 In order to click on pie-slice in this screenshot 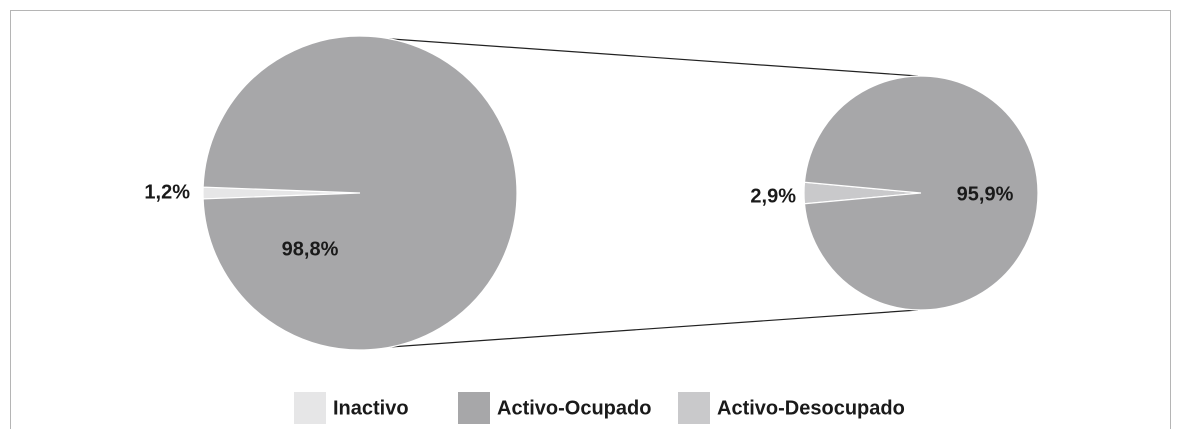, I will do `click(921, 193)`.